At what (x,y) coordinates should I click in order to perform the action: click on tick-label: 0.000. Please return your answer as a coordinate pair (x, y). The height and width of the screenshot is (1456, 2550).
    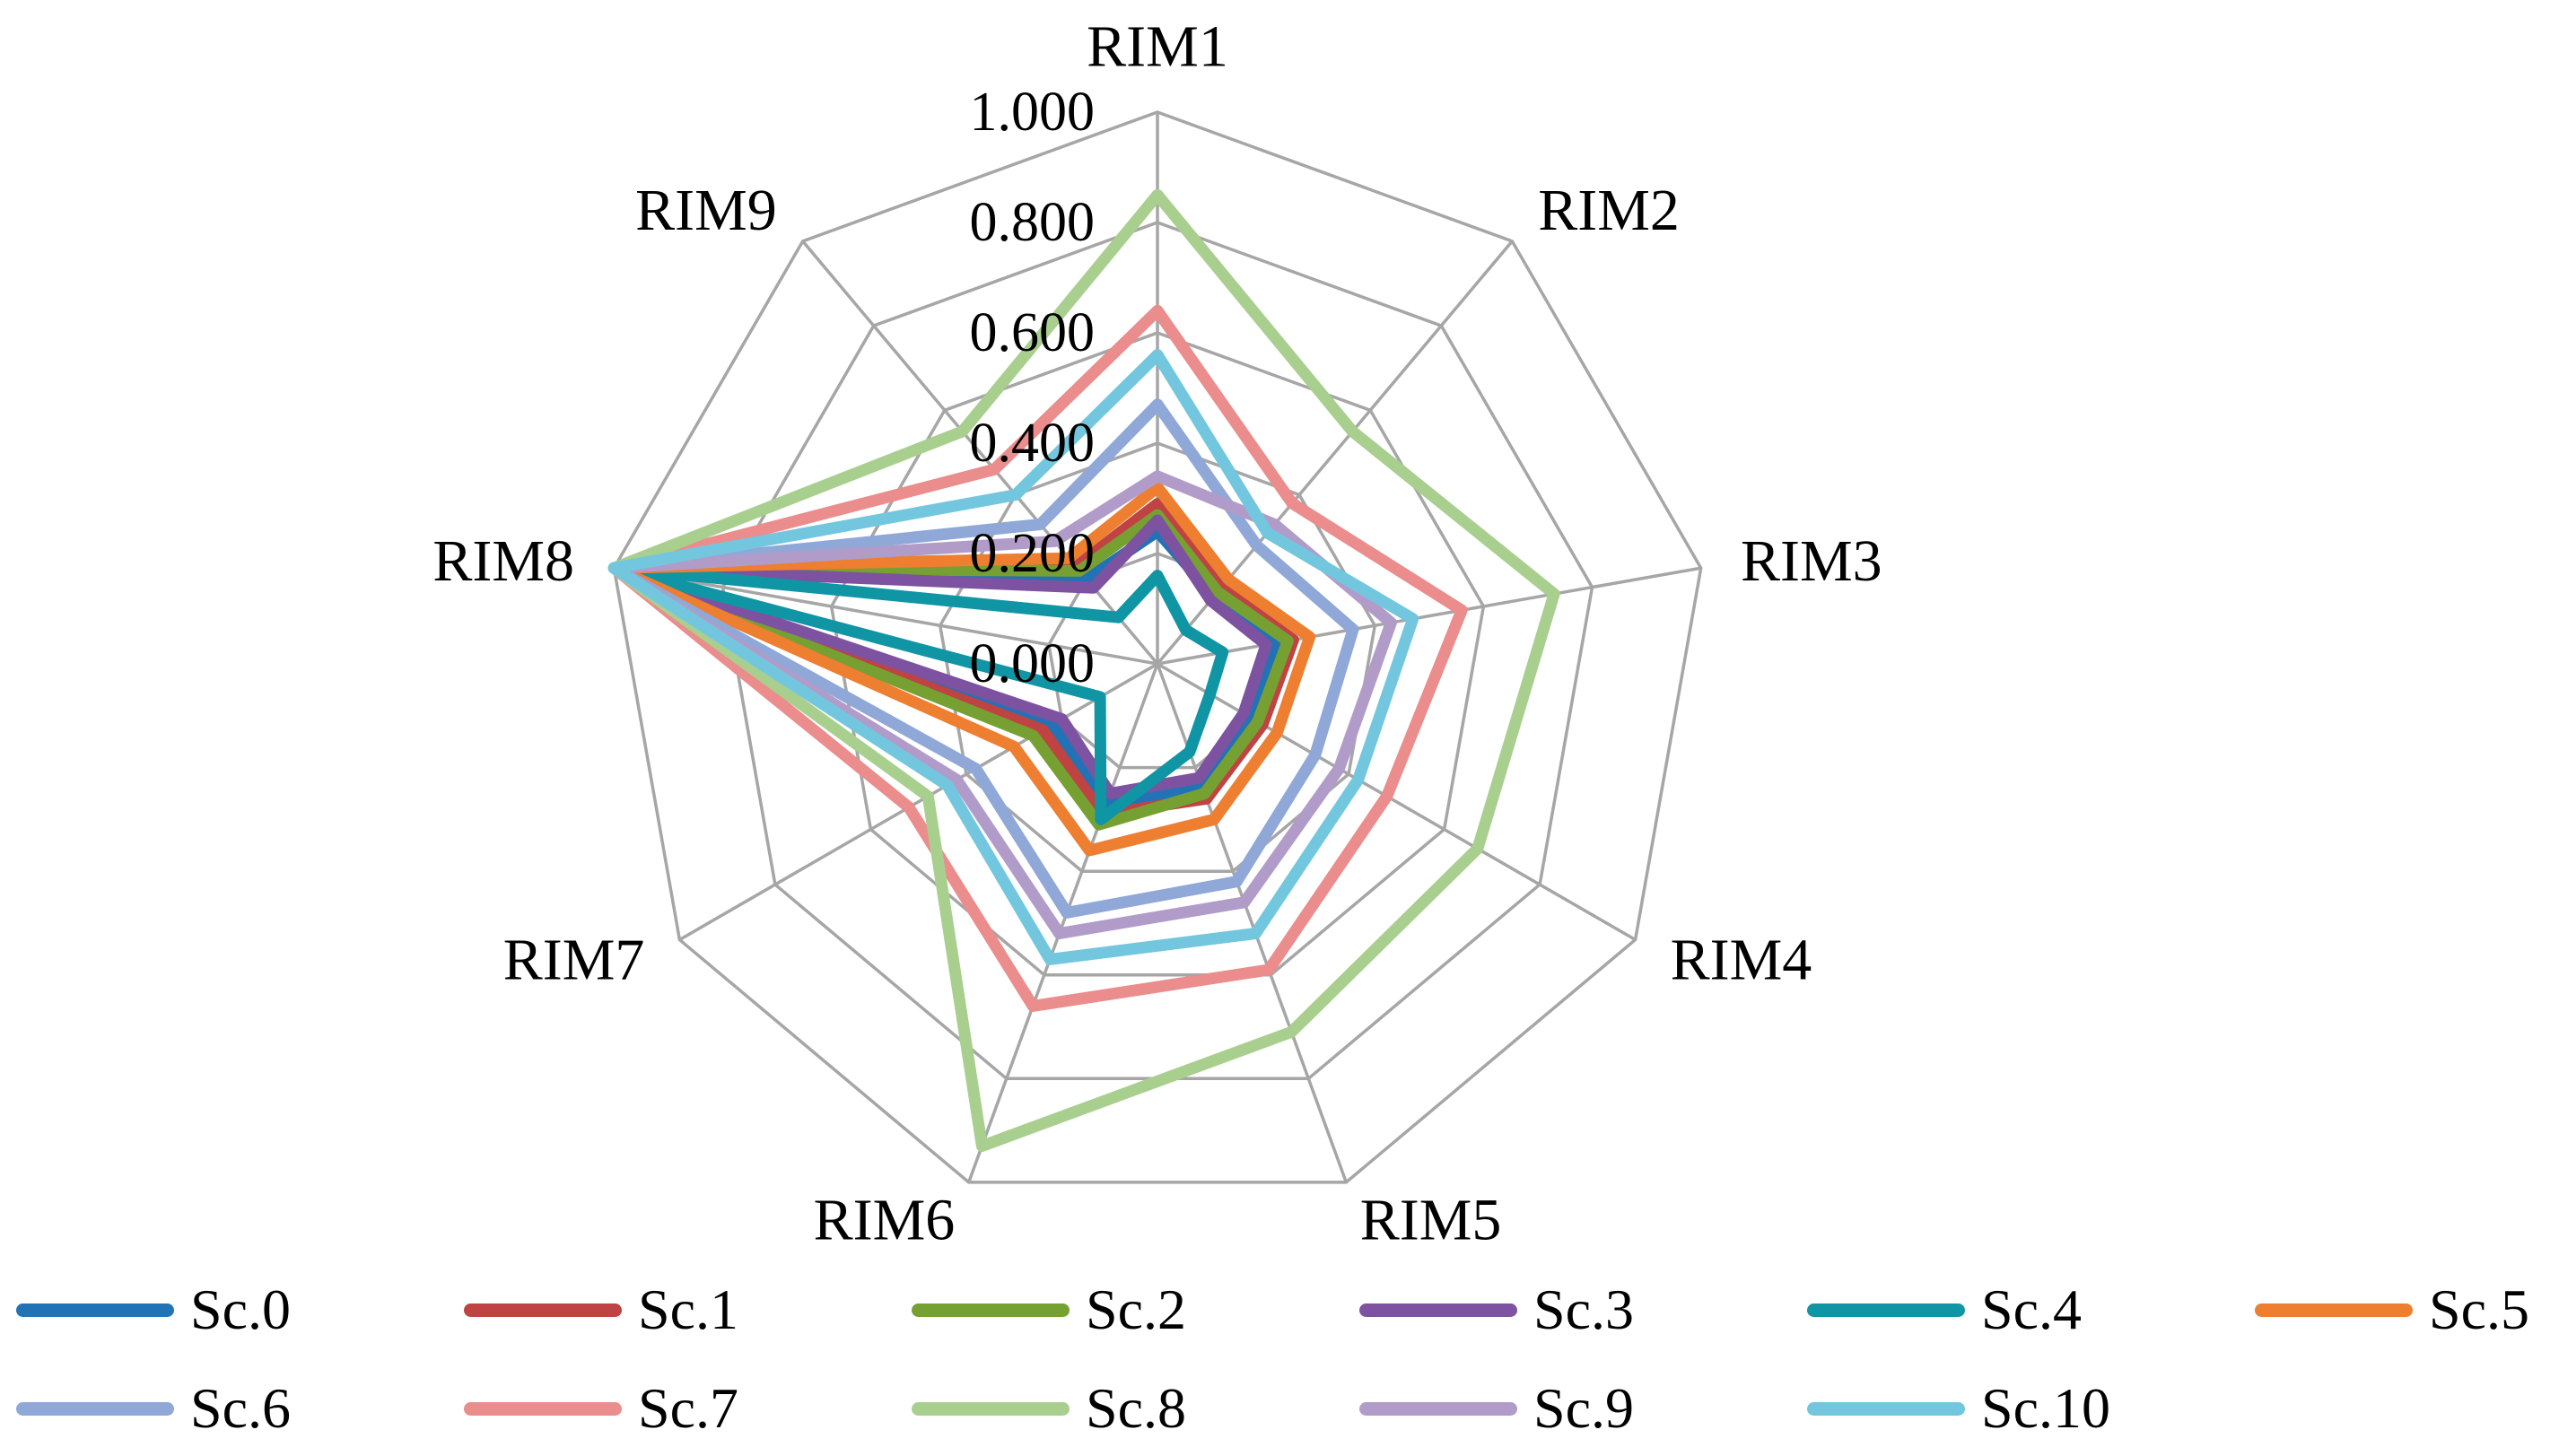
    Looking at the image, I should click on (1033, 663).